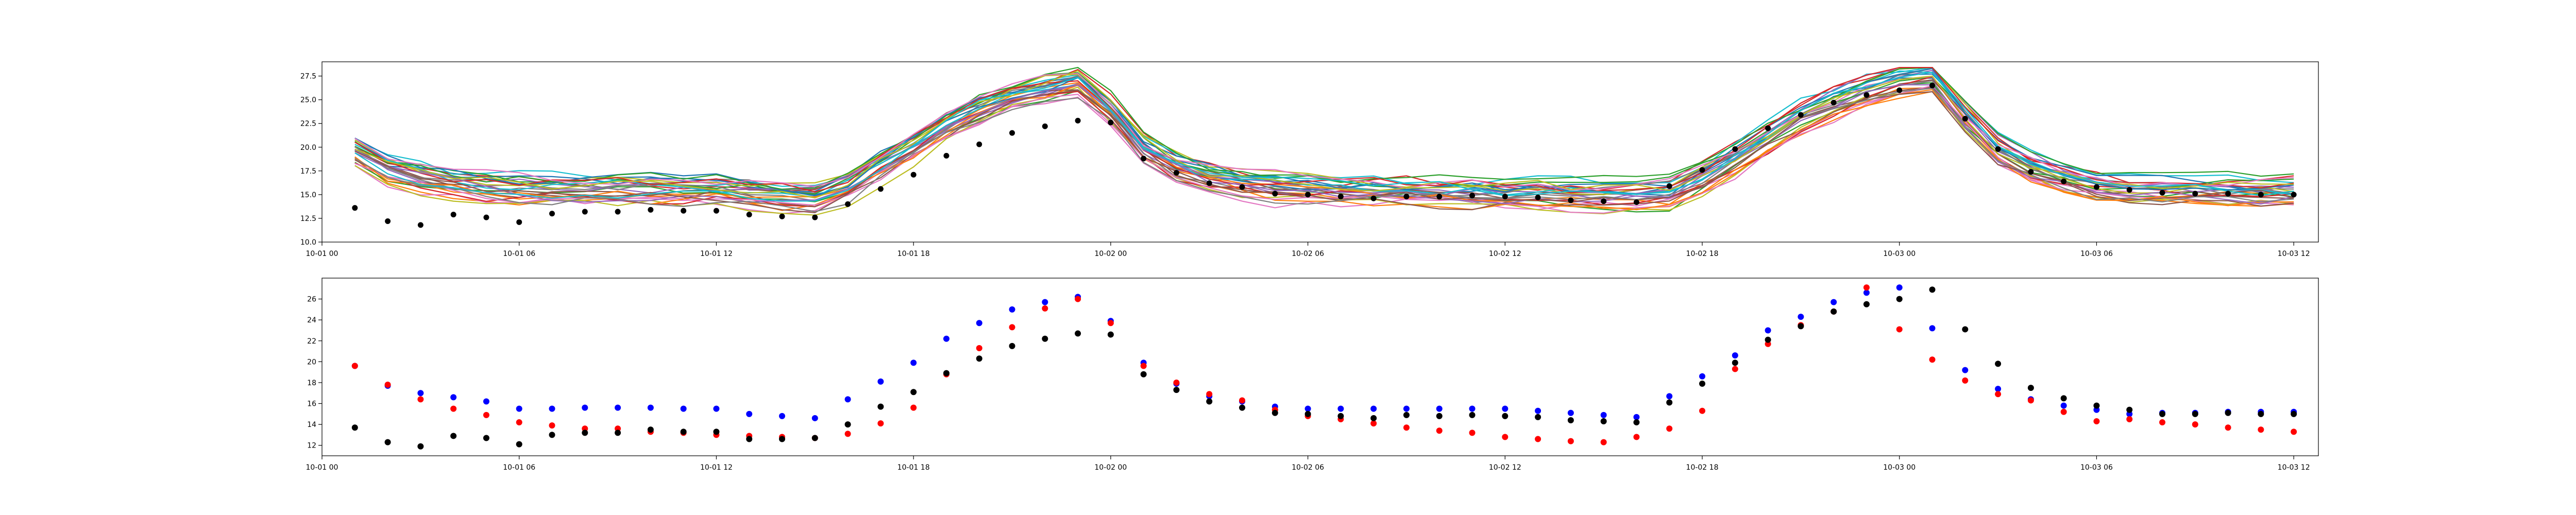  I want to click on y-tick-label: 20, so click(311, 362).